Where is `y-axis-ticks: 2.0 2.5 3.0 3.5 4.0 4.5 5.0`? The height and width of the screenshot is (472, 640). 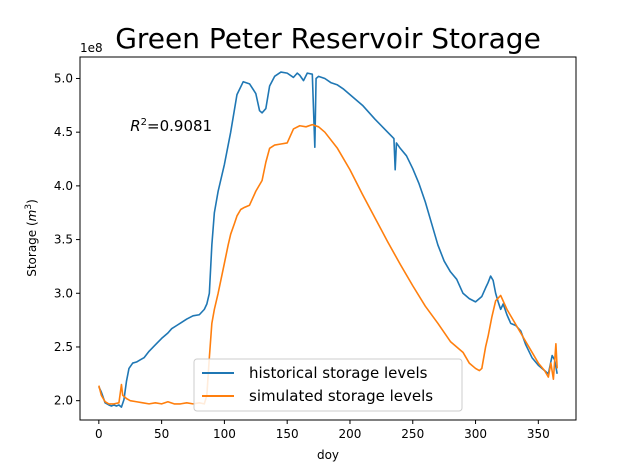 y-axis-ticks: 2.0 2.5 3.0 3.5 4.0 4.5 5.0 is located at coordinates (67, 239).